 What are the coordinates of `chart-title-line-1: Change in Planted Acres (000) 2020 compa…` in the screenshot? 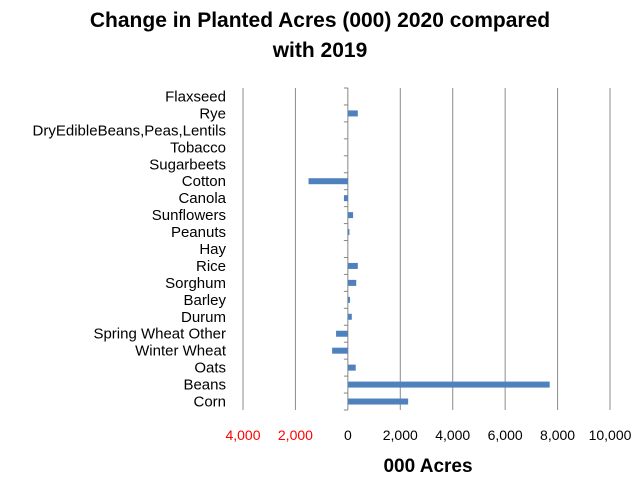 It's located at (320, 20).